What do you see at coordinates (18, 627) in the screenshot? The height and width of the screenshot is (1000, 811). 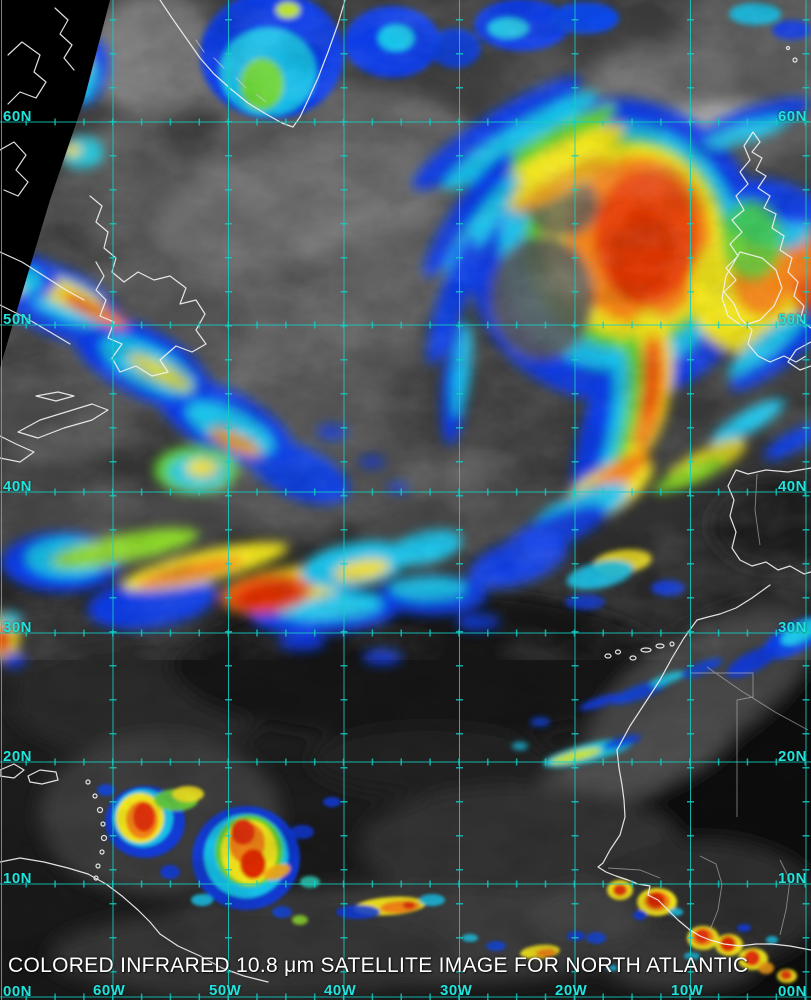 I see `lat-label-left: 30N` at bounding box center [18, 627].